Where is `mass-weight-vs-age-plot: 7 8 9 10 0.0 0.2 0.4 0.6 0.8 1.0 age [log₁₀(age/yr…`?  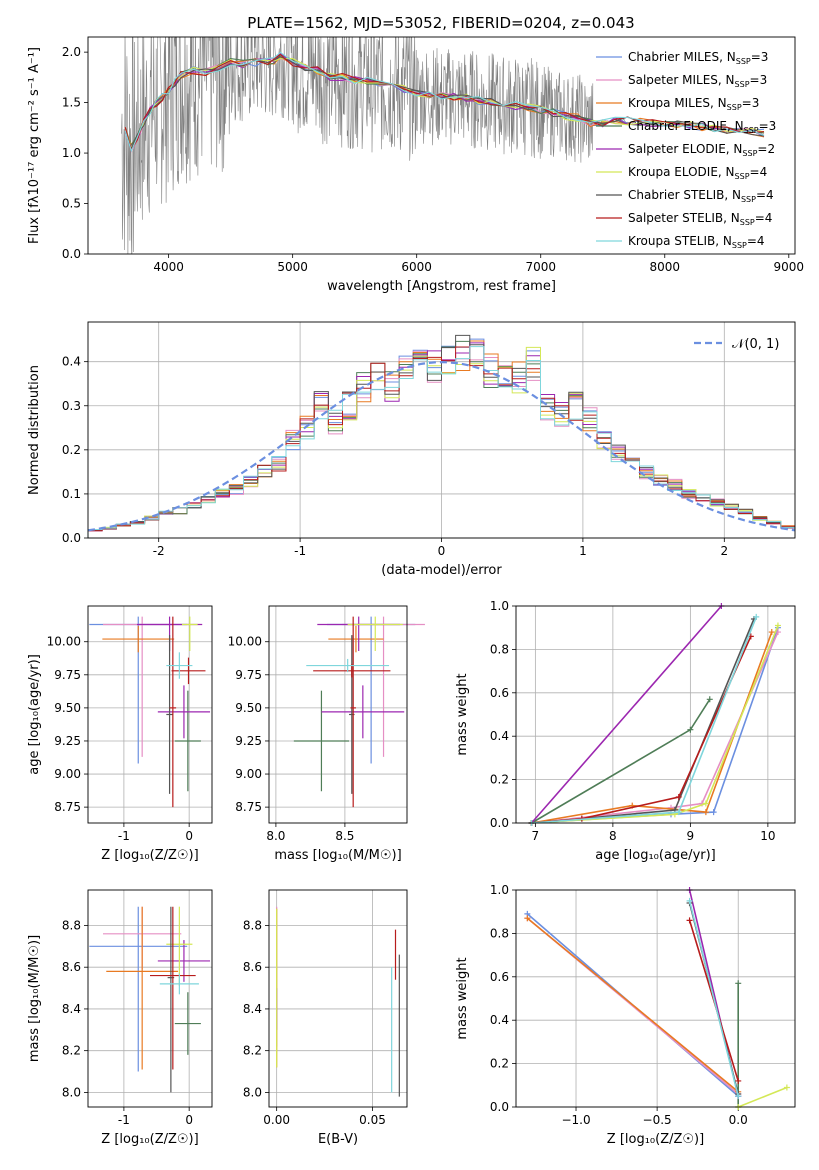
mass-weight-vs-age-plot: 7 8 9 10 0.0 0.2 0.4 0.6 0.8 1.0 age [log₁₀(age/yr… is located at coordinates (625, 731).